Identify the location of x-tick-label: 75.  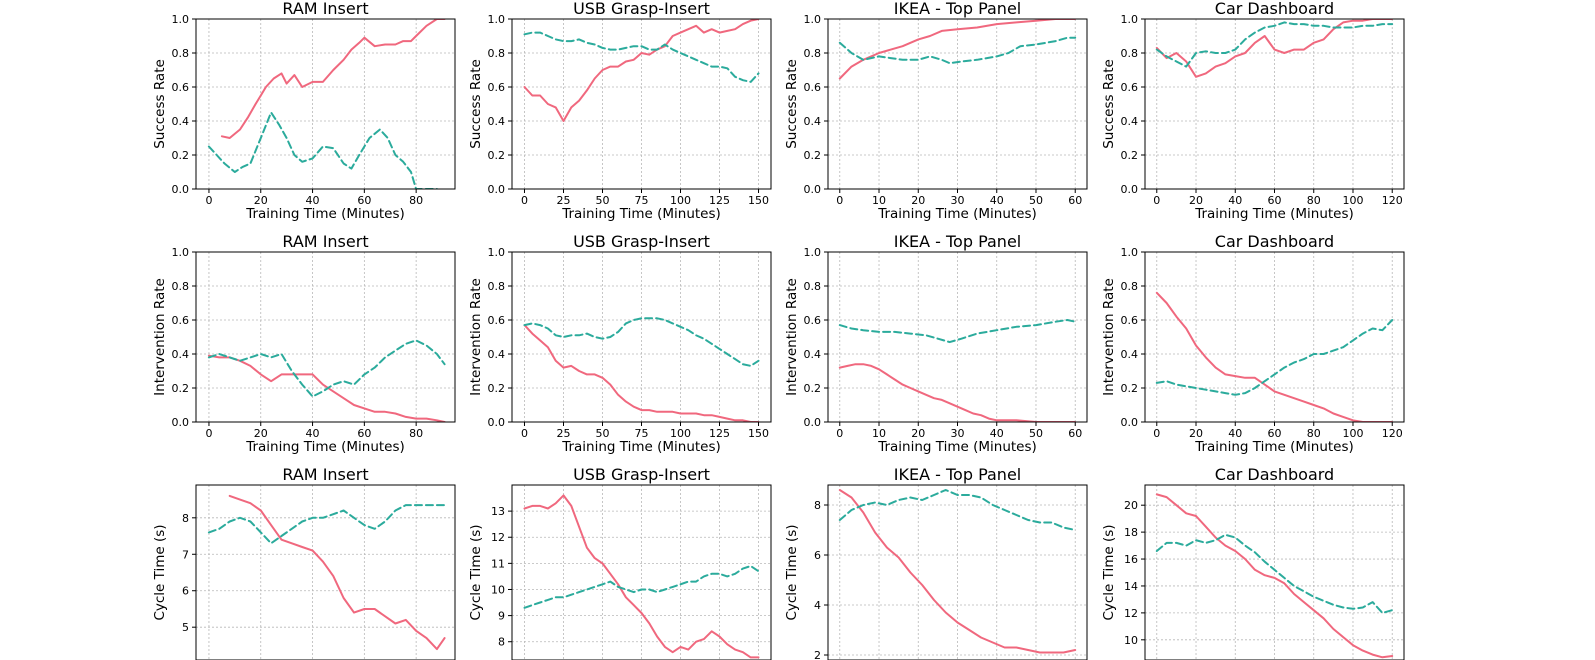
(642, 200).